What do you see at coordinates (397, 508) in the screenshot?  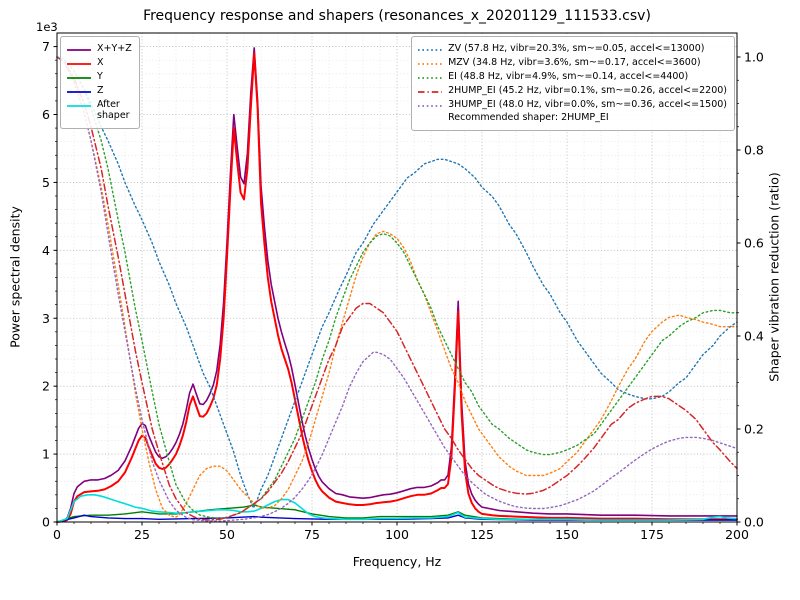 I see `series-after-shaper` at bounding box center [397, 508].